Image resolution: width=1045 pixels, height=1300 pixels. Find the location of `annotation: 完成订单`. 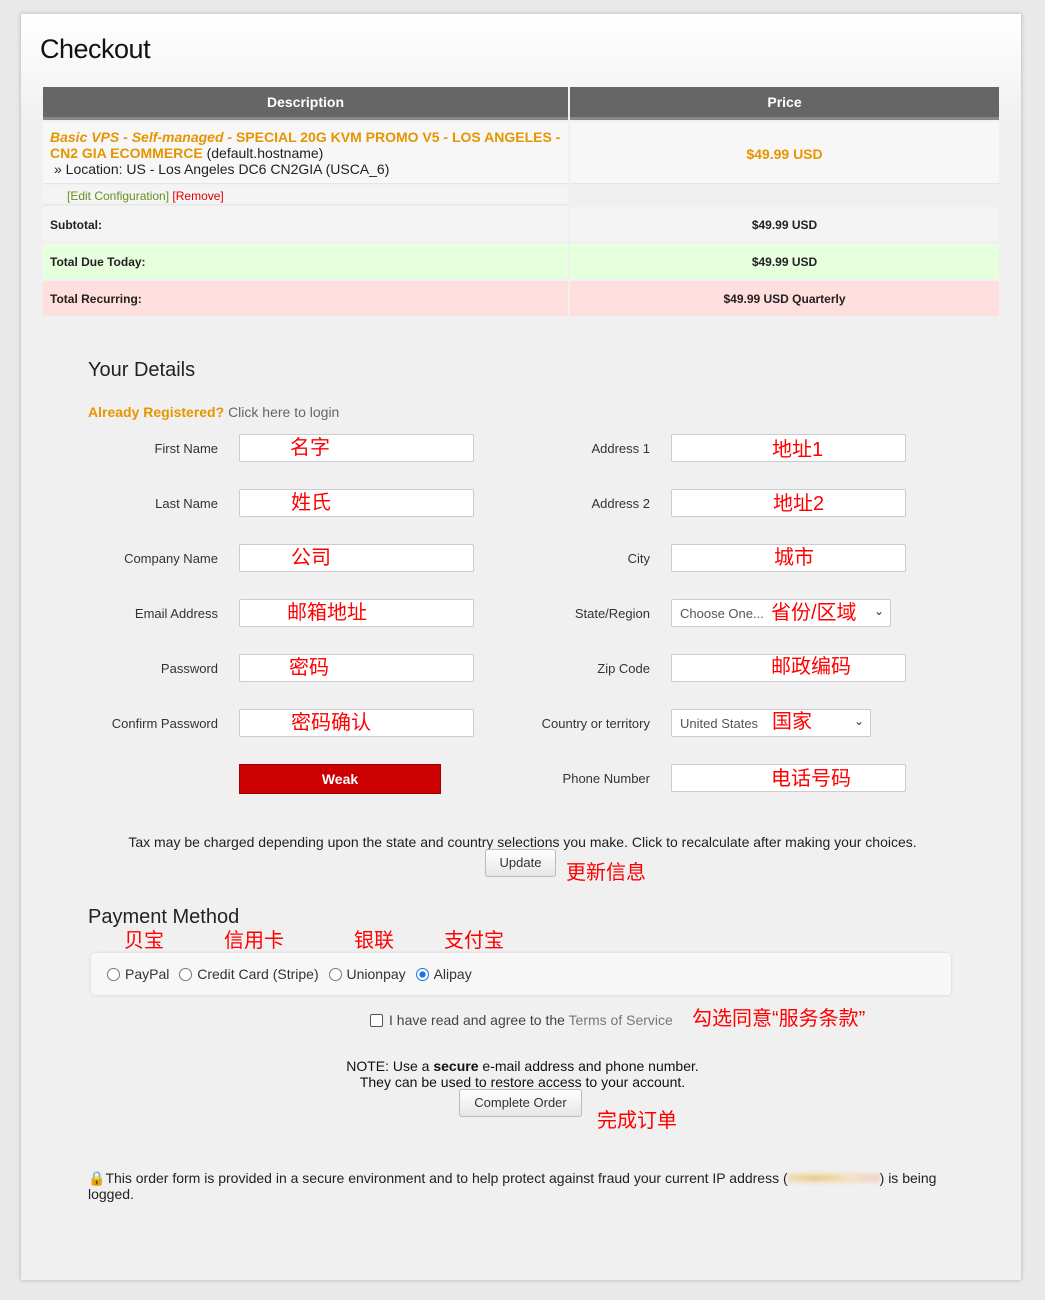

annotation: 完成订单 is located at coordinates (637, 1121).